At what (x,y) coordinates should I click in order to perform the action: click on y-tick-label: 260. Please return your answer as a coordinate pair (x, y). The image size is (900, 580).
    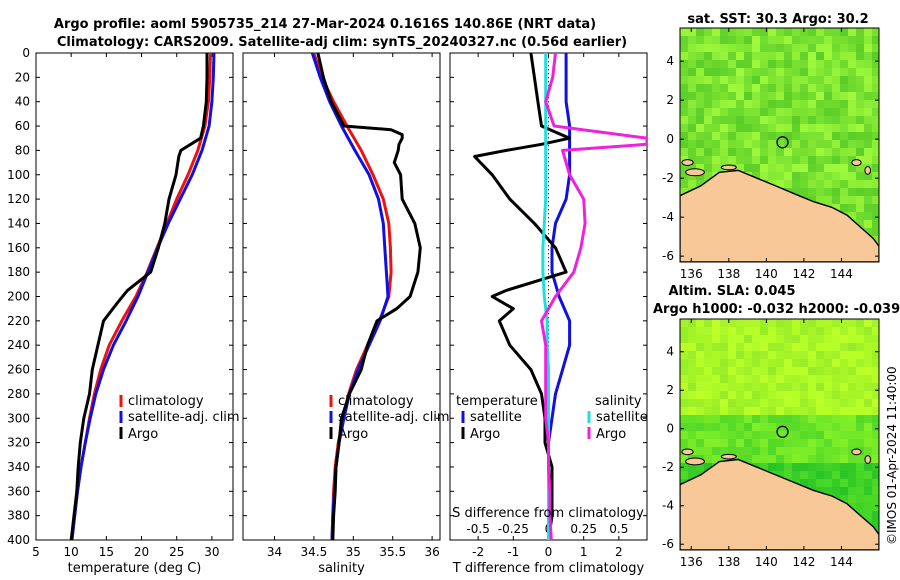
    Looking at the image, I should click on (18, 370).